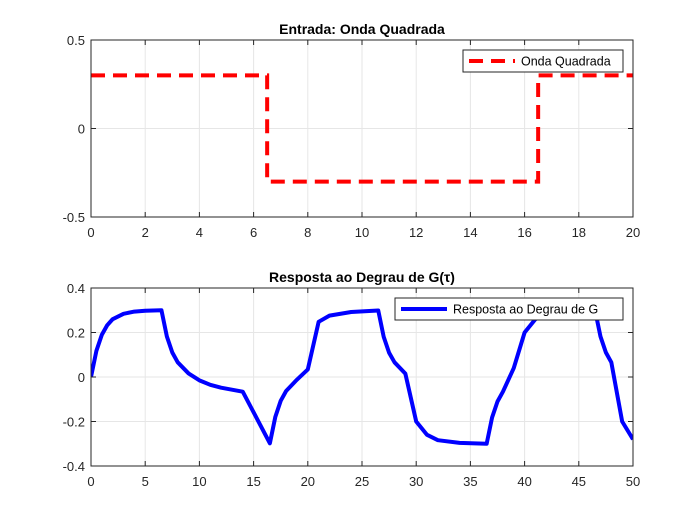 The image size is (700, 525). Describe the element at coordinates (524, 481) in the screenshot. I see `x-tick-label: 40` at that location.